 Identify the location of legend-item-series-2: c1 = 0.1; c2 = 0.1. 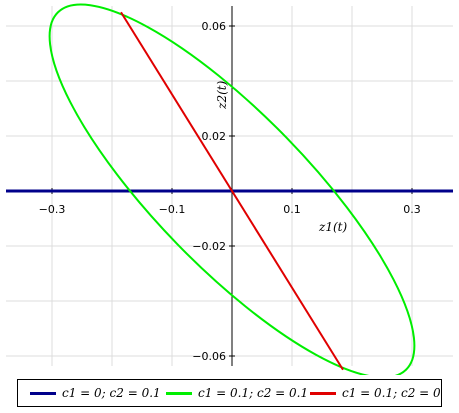
(237, 393).